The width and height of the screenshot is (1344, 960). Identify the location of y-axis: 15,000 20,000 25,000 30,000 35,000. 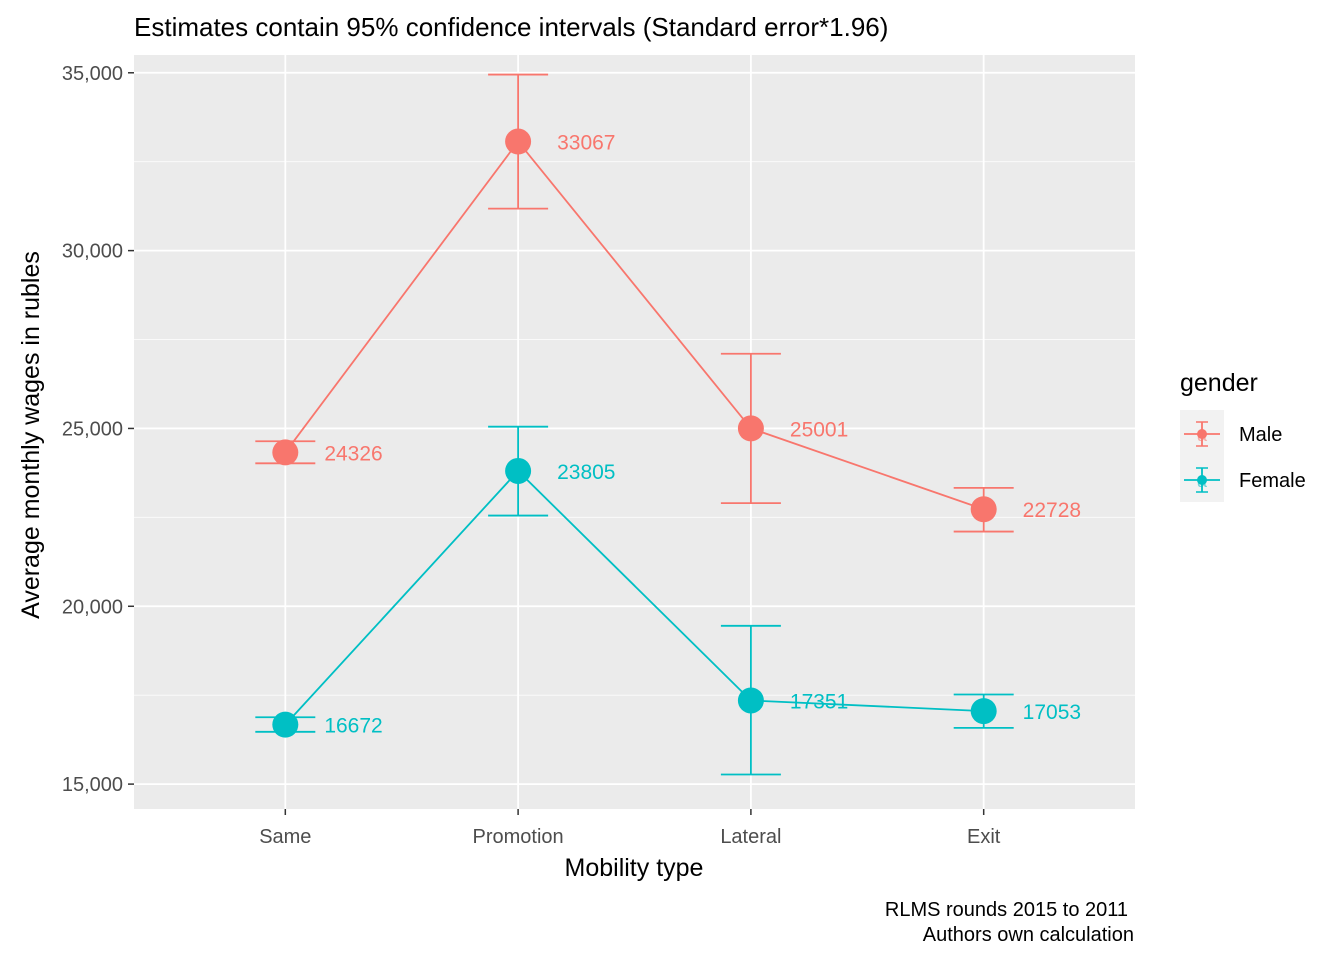
(98, 429).